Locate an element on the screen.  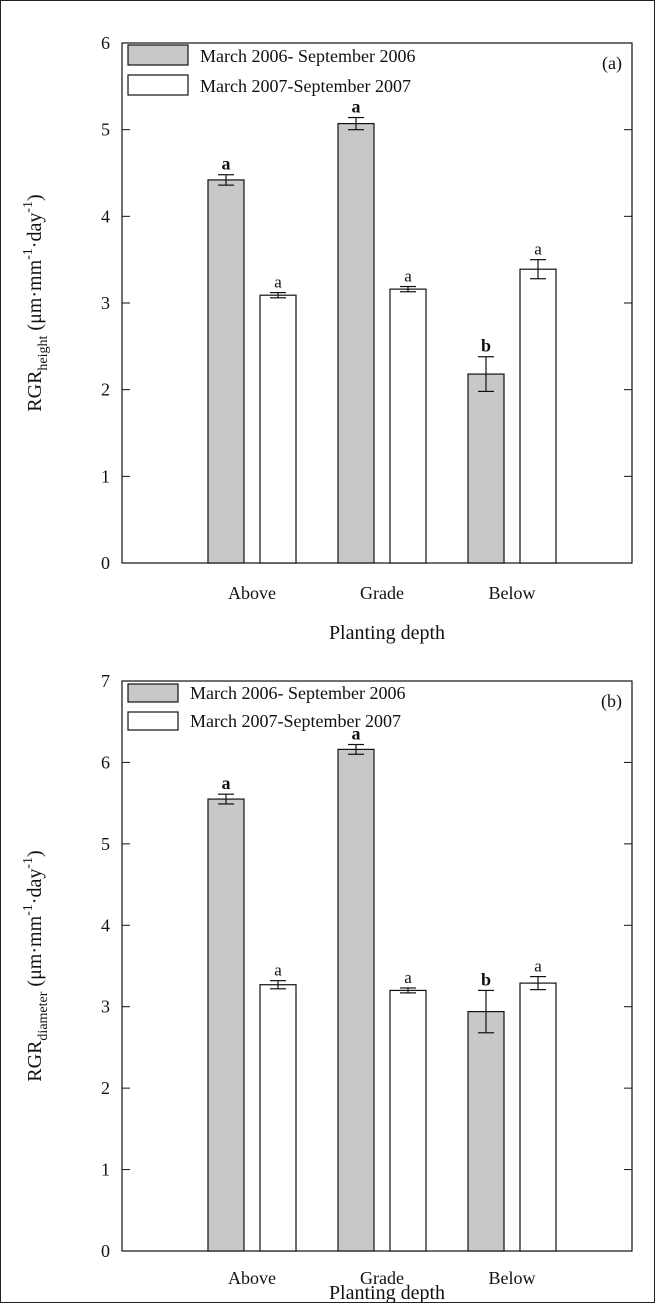
y-axis-title-part: height is located at coordinates (43, 352).